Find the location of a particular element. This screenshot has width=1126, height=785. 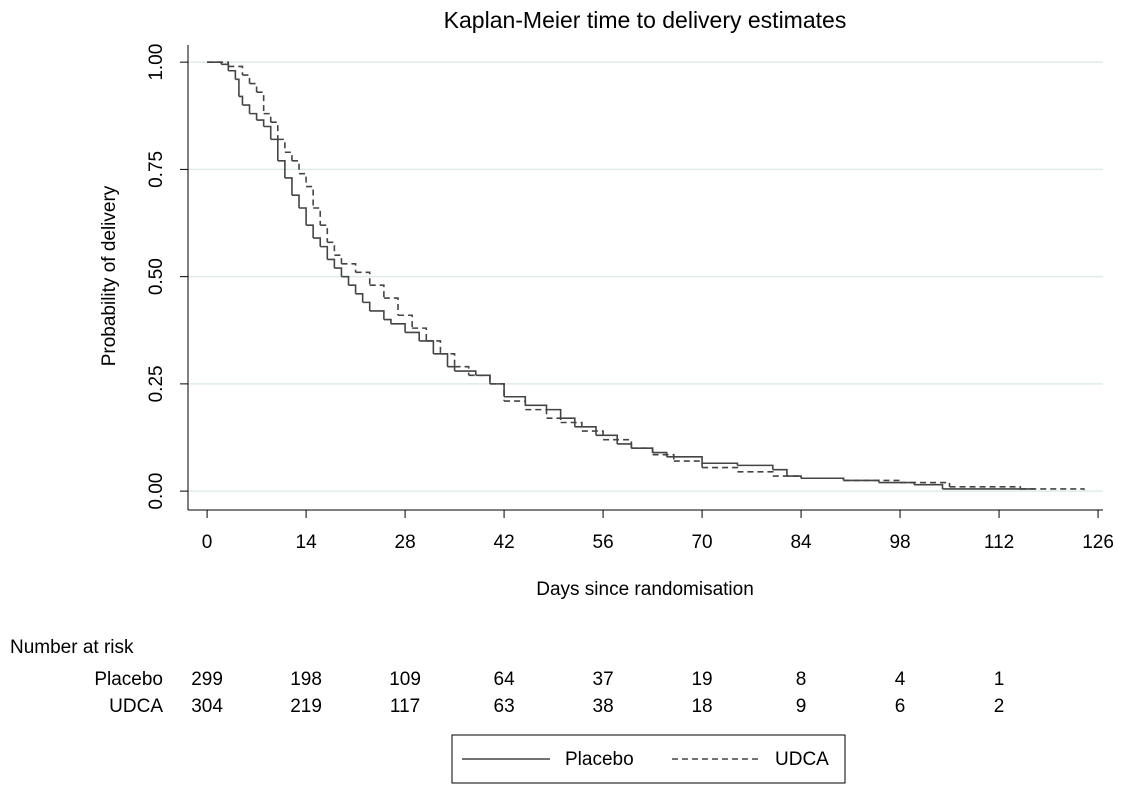

x-tick-label: 98 is located at coordinates (899, 542).